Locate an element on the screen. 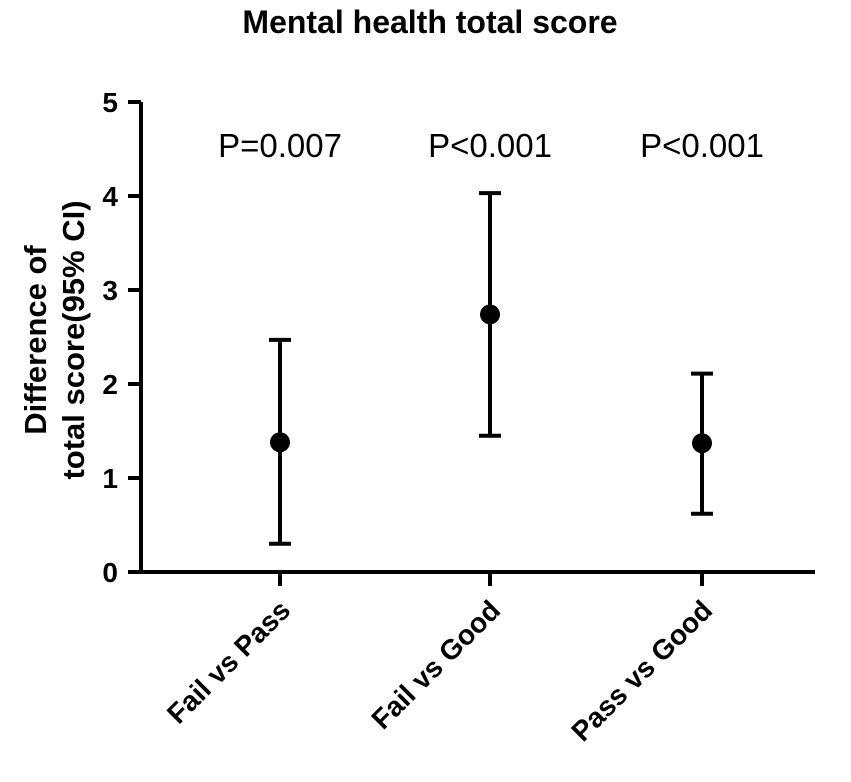  x-tick-label-2: Pass vs Good is located at coordinates (641, 670).